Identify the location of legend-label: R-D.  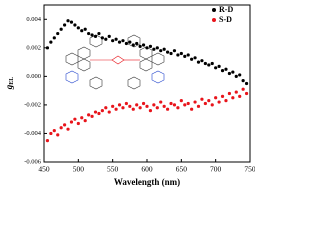
(226, 9).